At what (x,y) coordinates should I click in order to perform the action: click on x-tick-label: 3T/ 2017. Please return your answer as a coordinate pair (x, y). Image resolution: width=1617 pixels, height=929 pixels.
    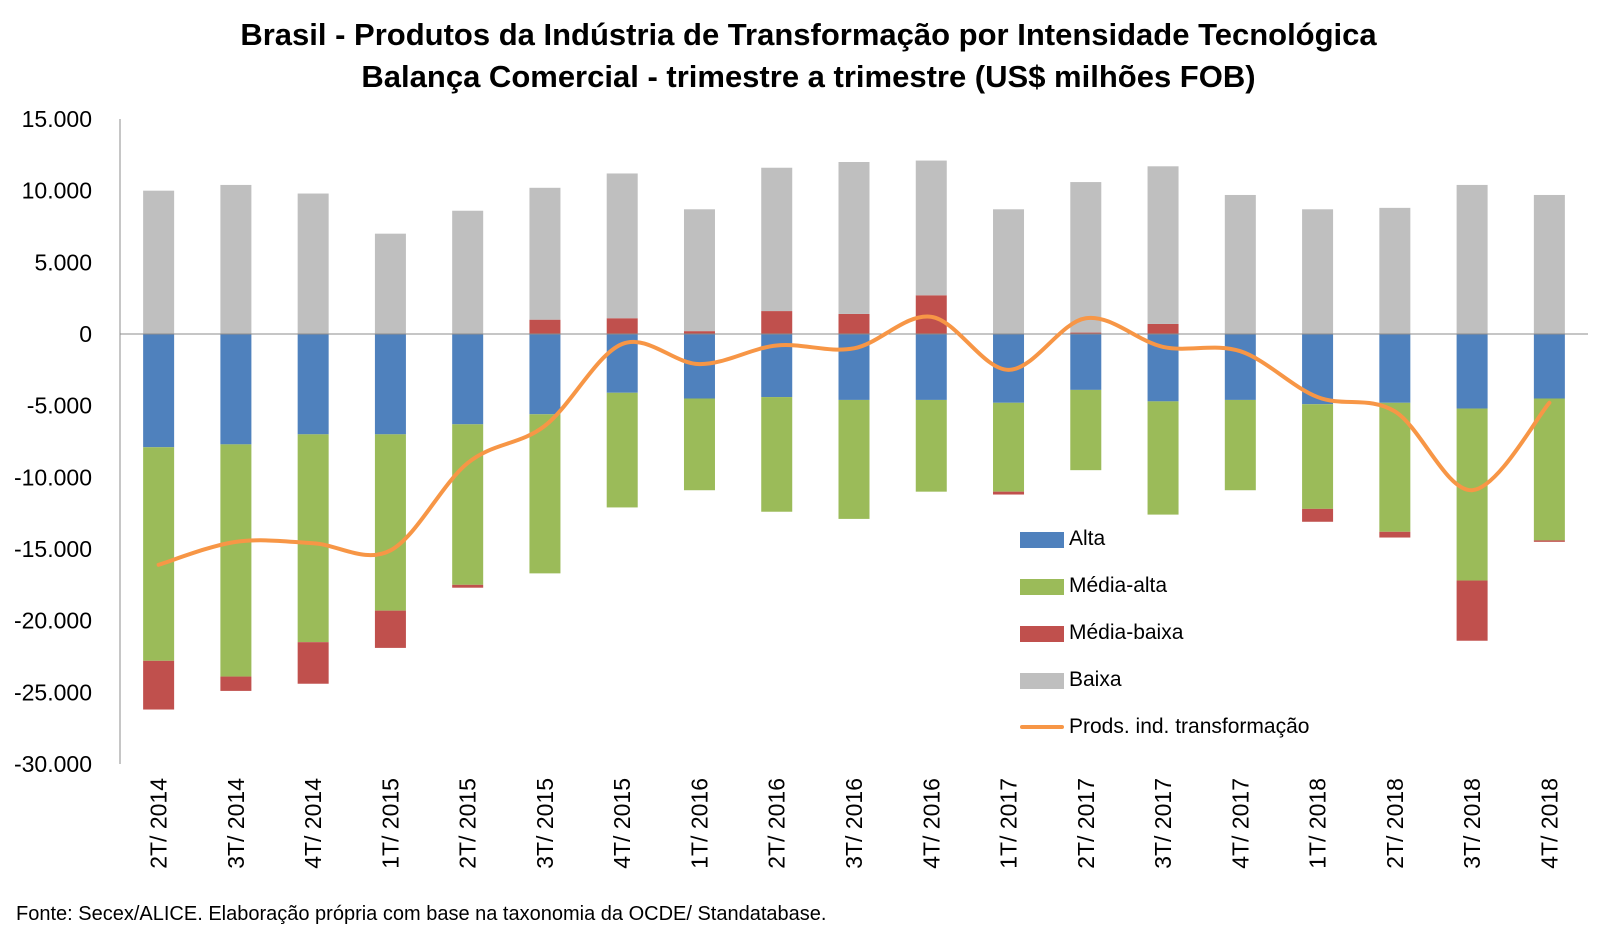
    Looking at the image, I should click on (1163, 823).